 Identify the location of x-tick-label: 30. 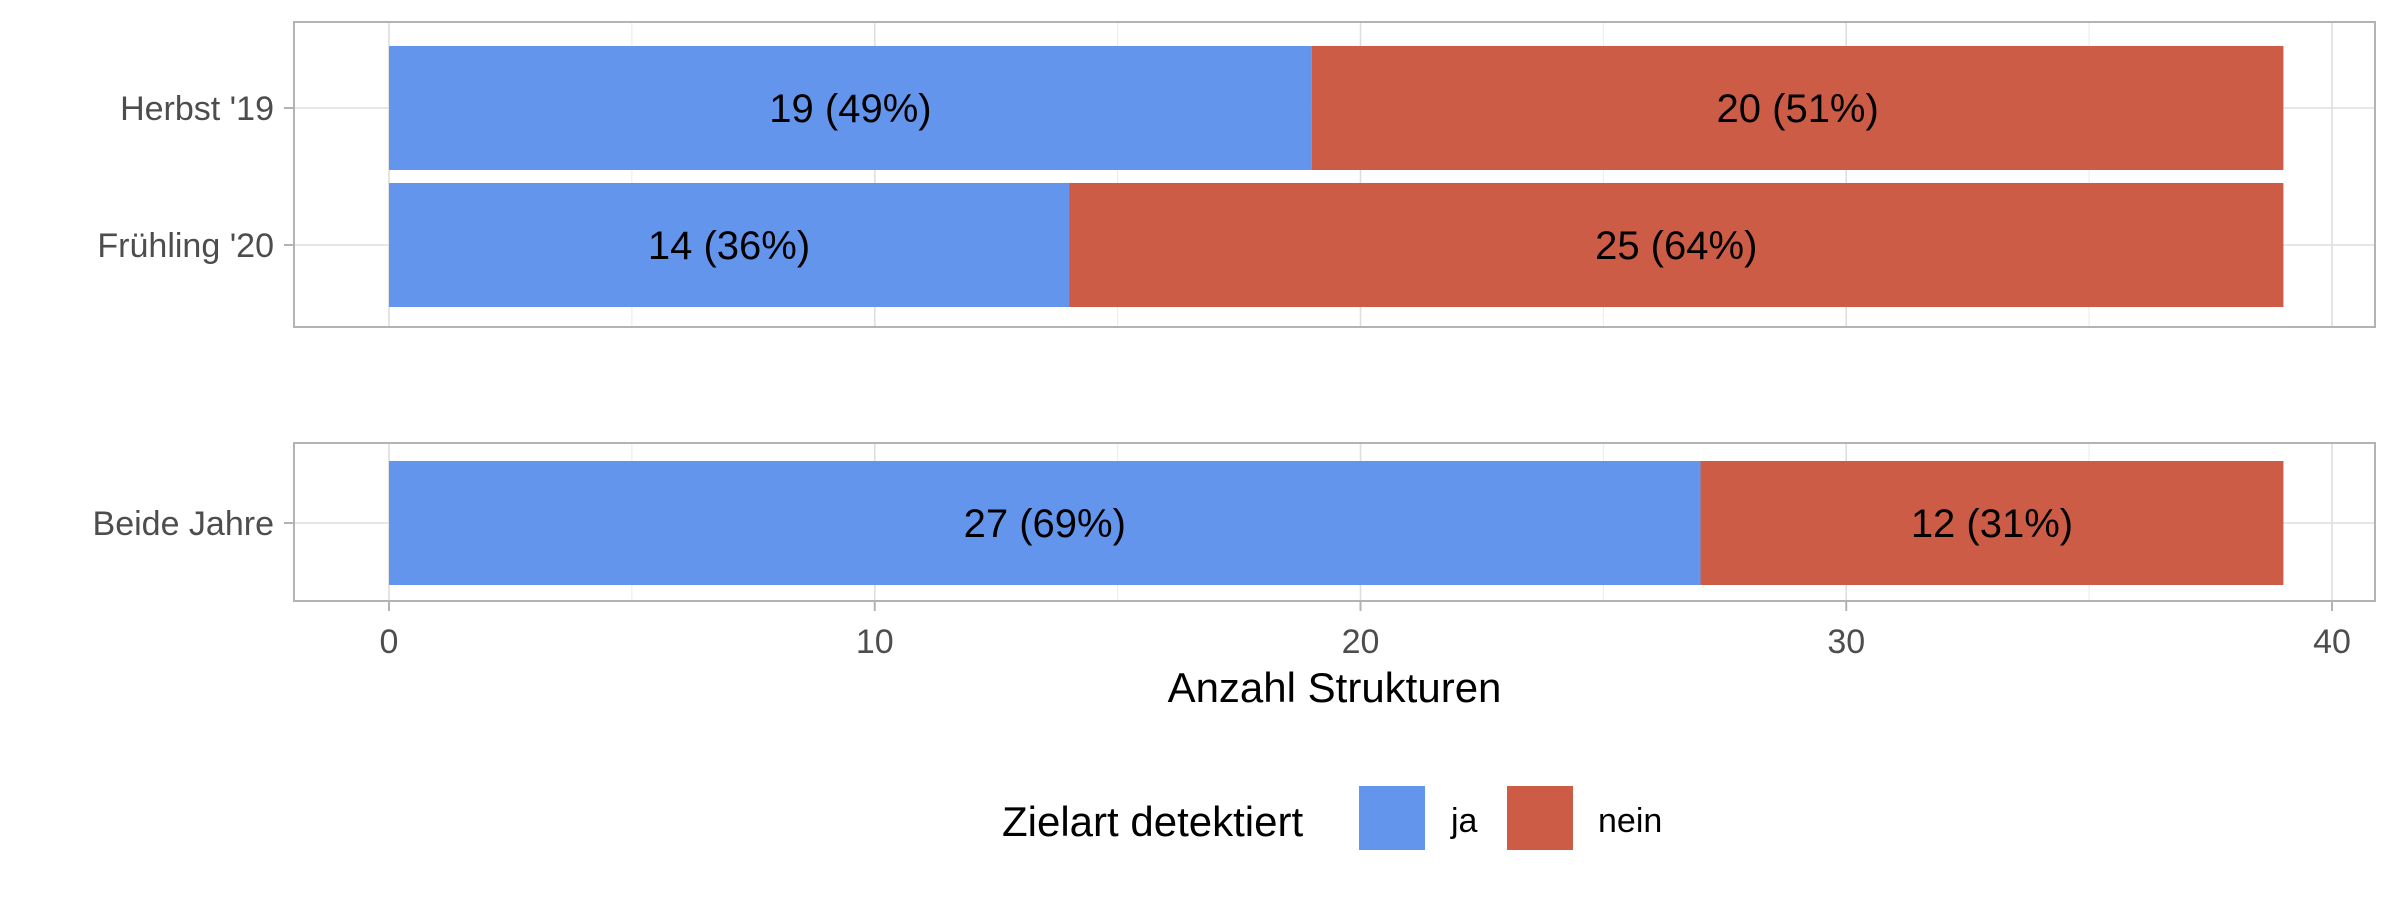
(1846, 642).